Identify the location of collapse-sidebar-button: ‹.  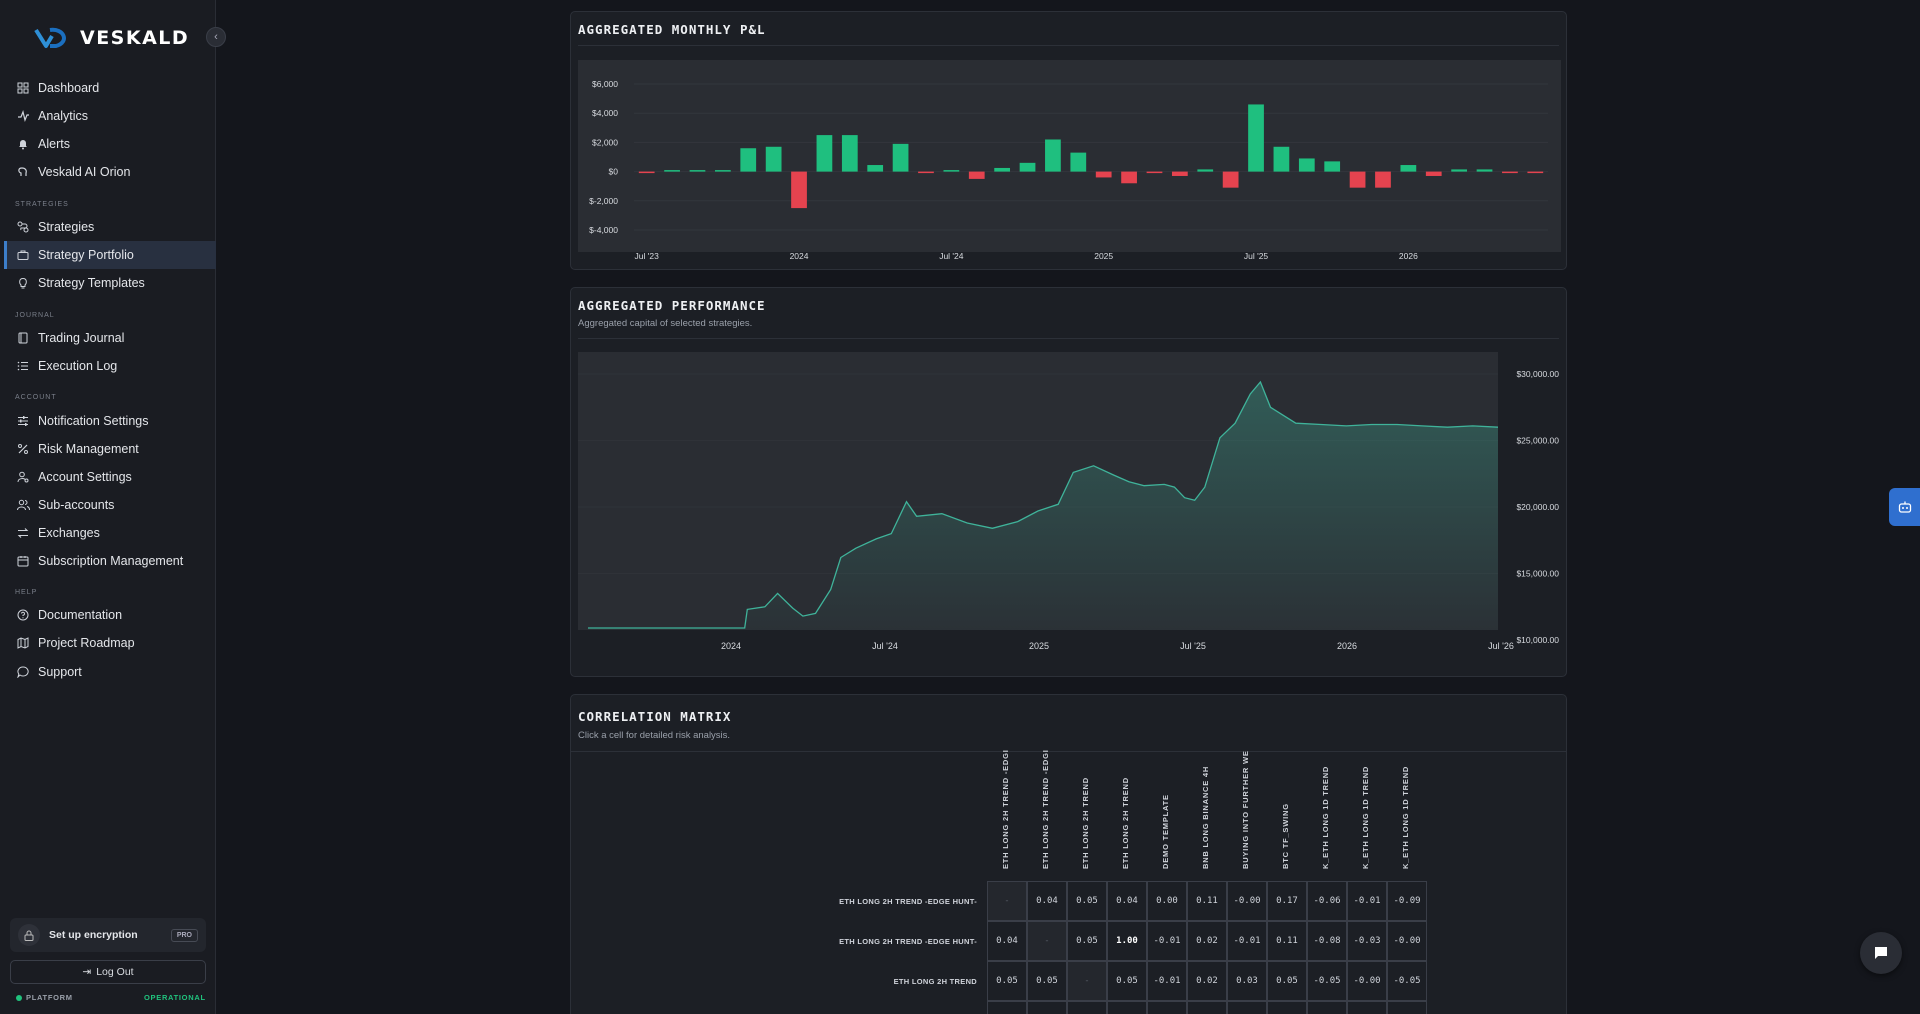
(216, 37).